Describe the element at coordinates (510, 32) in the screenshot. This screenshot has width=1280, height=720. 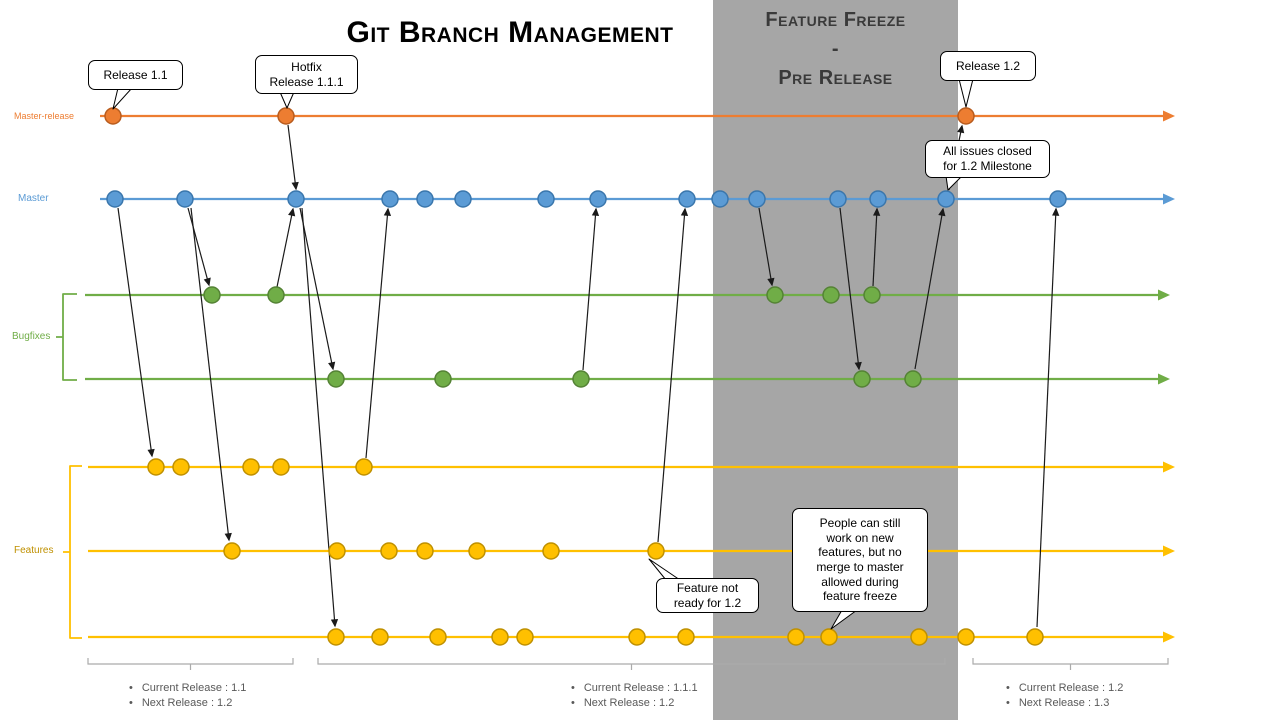
I see `page-title: Git Branch Management` at that location.